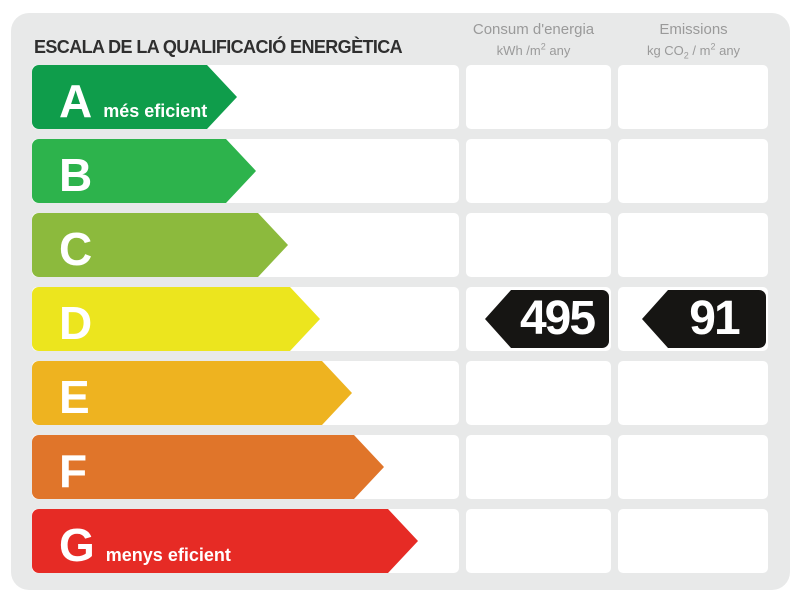 The image size is (795, 603). I want to click on scale-title: ESCALA DE LA QUALIFICACIÓ ENERGÈTICA, so click(218, 47).